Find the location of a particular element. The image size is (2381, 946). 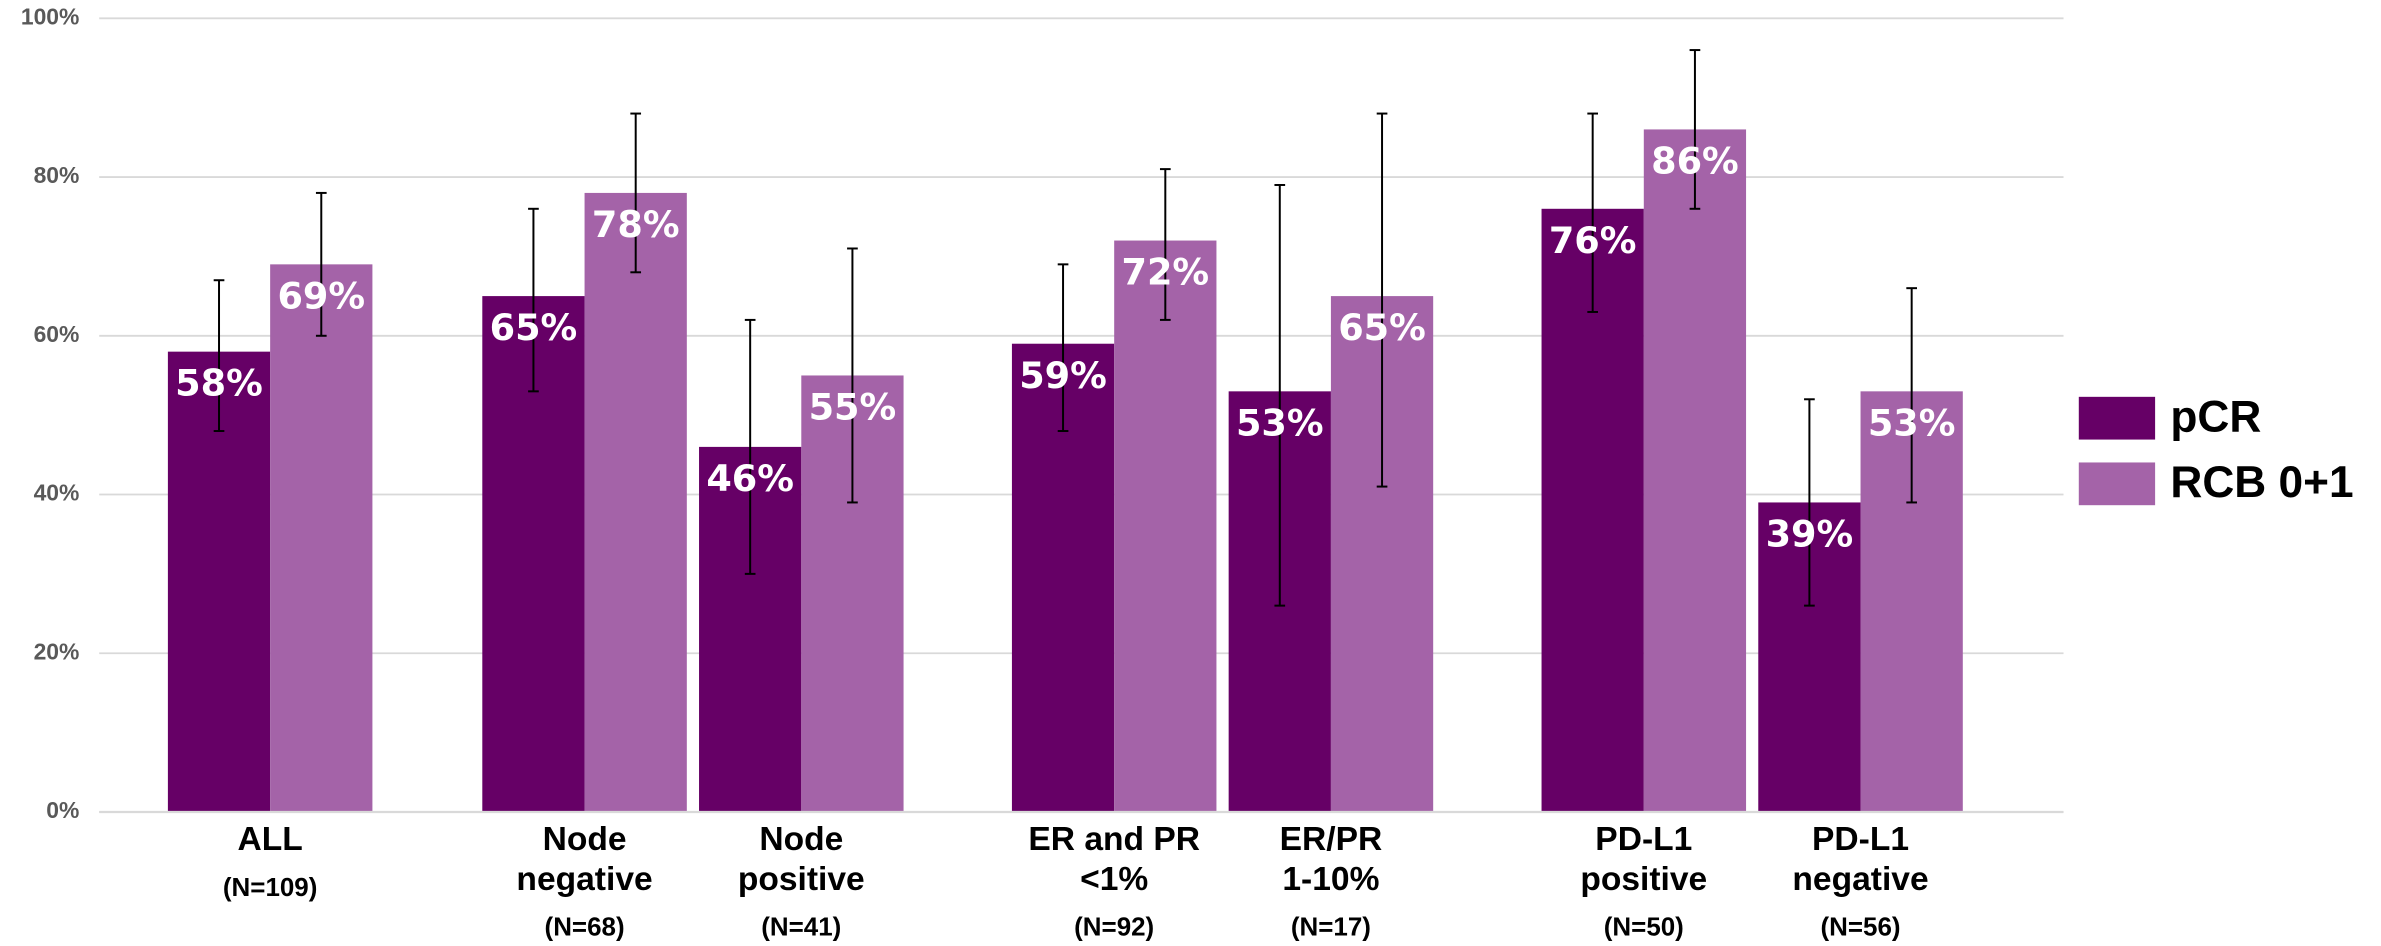

value-label: 69% is located at coordinates (321, 295).